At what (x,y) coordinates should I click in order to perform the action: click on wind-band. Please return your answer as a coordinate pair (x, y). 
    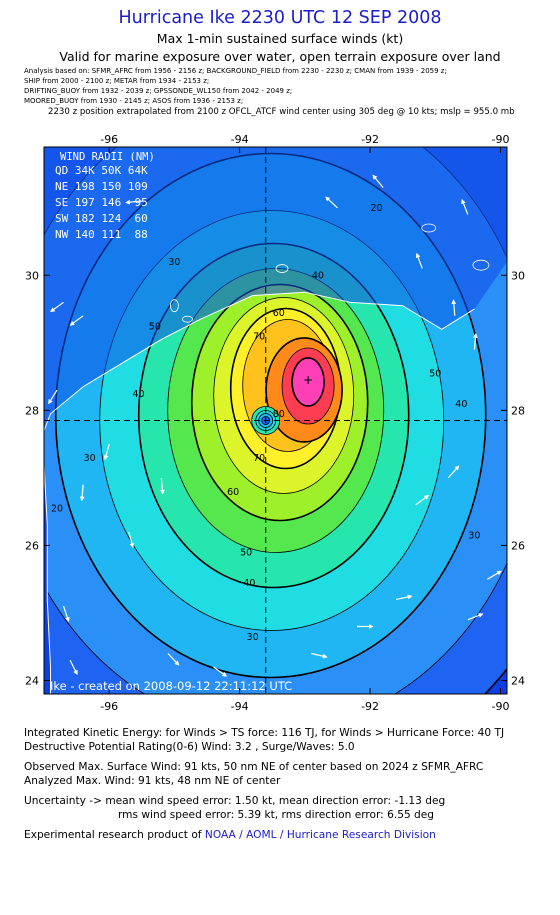
    Looking at the image, I should click on (308, 382).